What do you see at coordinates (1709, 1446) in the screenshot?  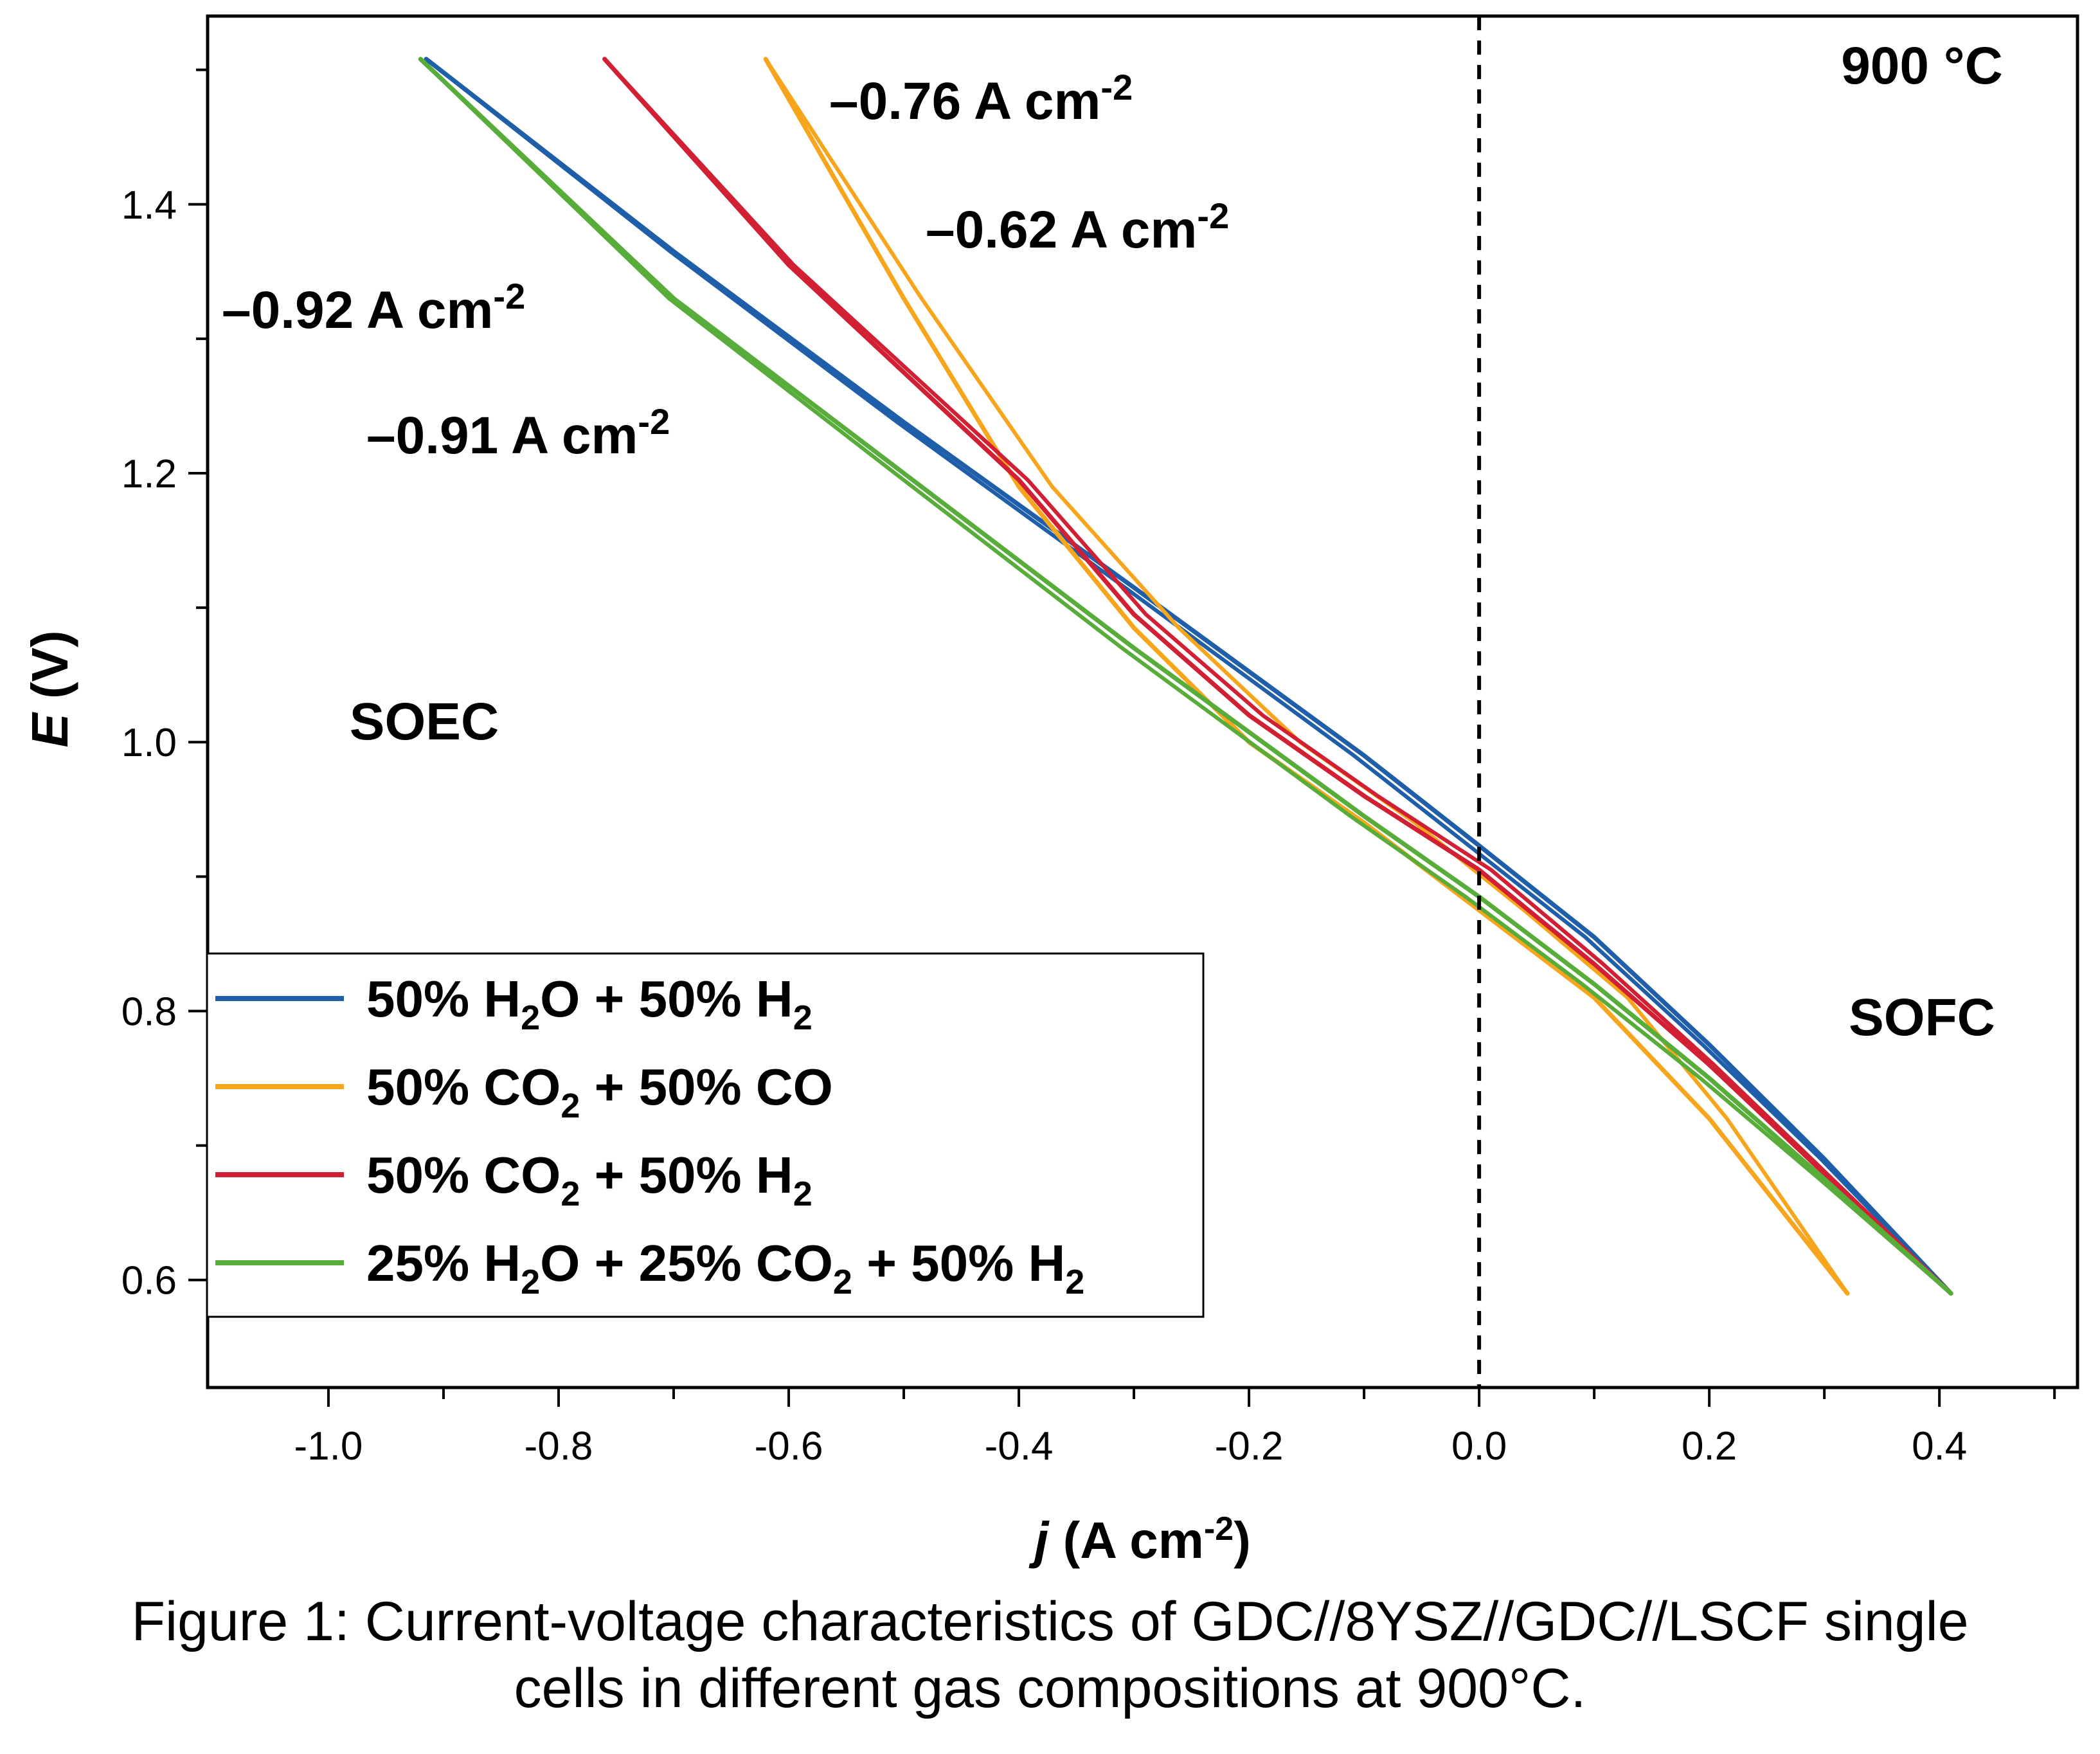 I see `x-tick-label: 0.2` at bounding box center [1709, 1446].